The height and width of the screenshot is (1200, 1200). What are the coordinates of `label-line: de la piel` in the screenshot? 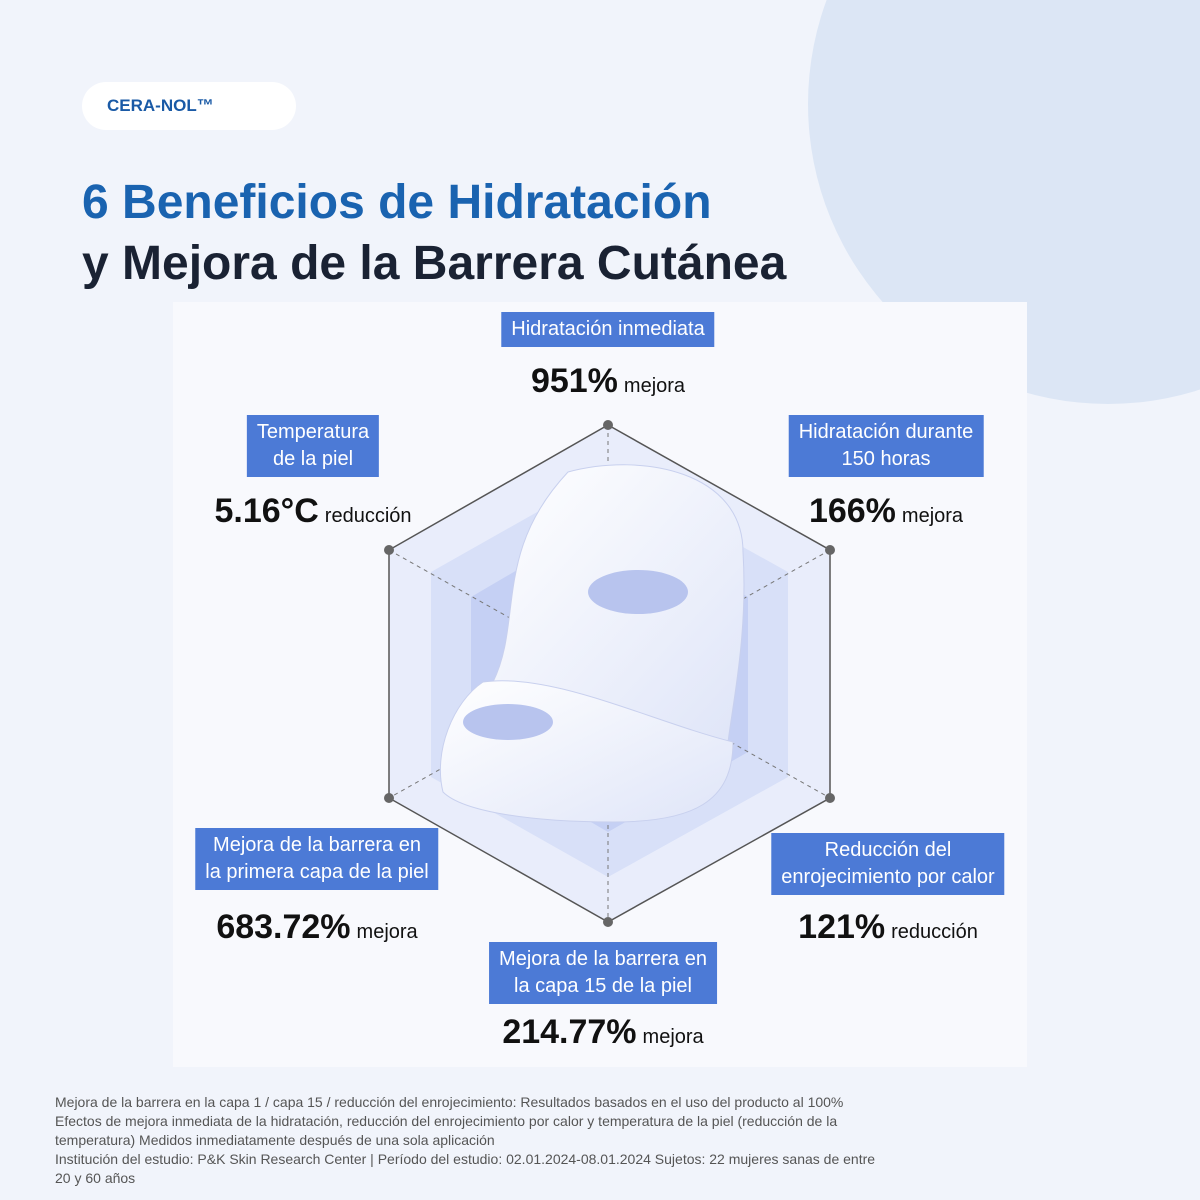 It's located at (313, 459).